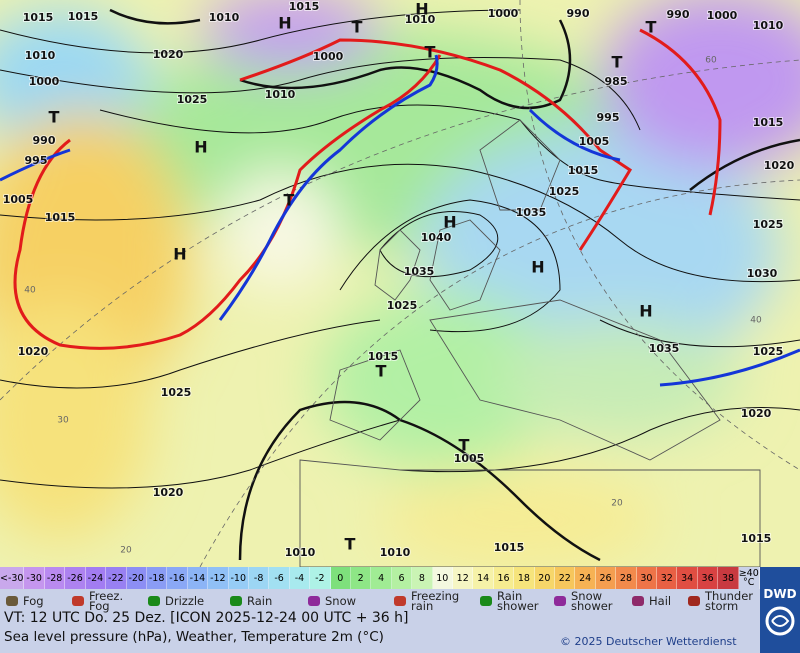  What do you see at coordinates (667, 578) in the screenshot?
I see `colorbar-cell: 32` at bounding box center [667, 578].